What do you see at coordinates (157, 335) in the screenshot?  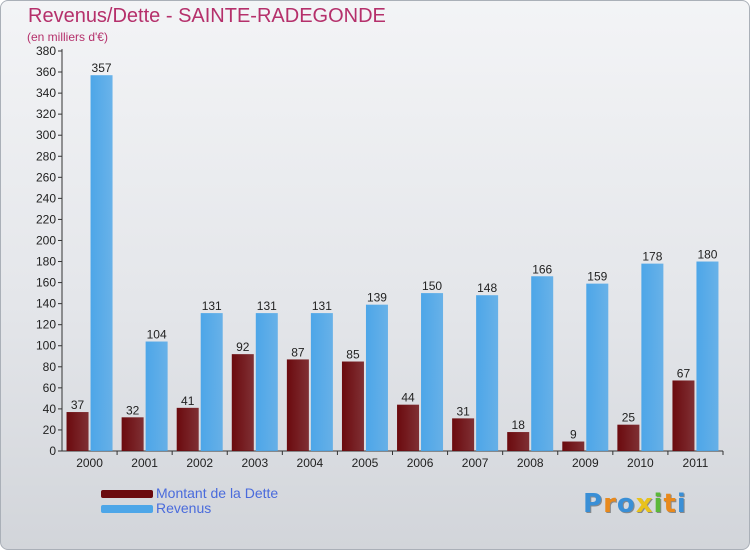 I see `data-label-revenus: 104` at bounding box center [157, 335].